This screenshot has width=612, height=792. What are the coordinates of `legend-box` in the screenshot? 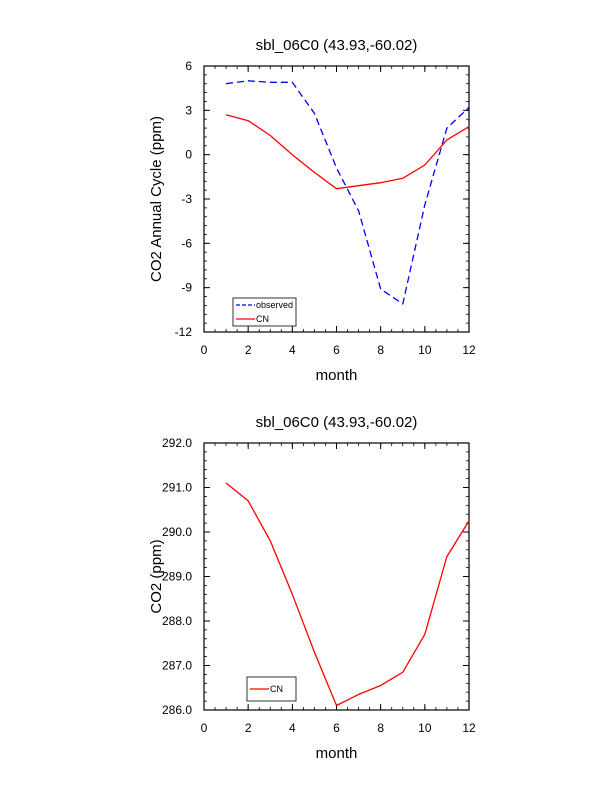 It's located at (264, 312).